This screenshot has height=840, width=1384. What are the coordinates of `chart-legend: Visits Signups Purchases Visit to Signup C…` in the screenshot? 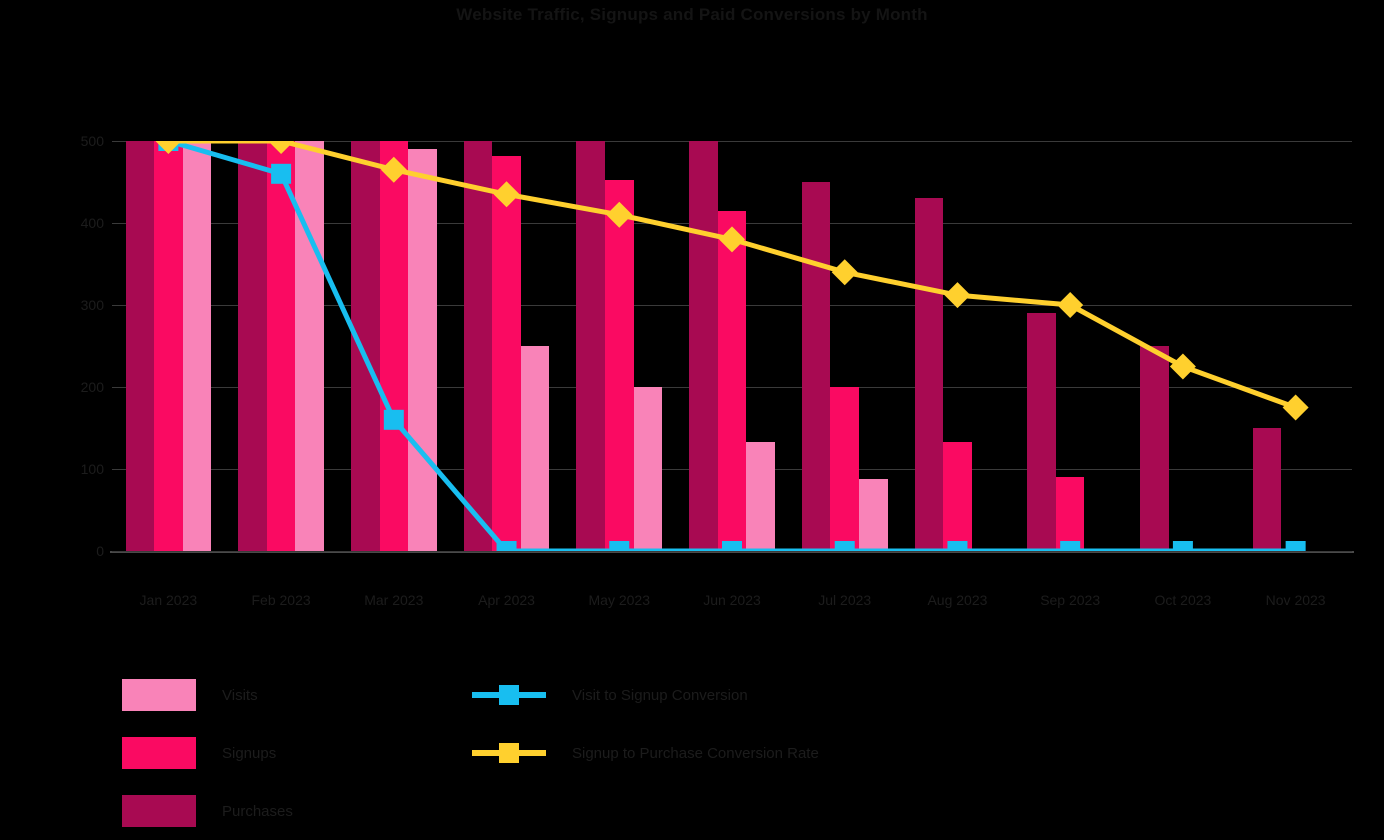 It's located at (622, 746).